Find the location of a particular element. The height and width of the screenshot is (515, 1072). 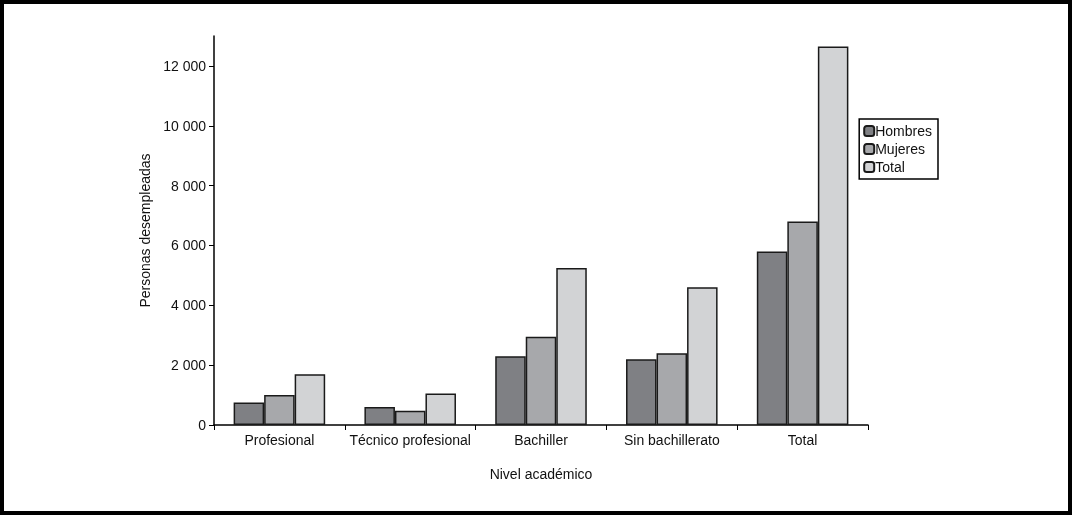

y-tick-label: 2 000 is located at coordinates (188, 365).